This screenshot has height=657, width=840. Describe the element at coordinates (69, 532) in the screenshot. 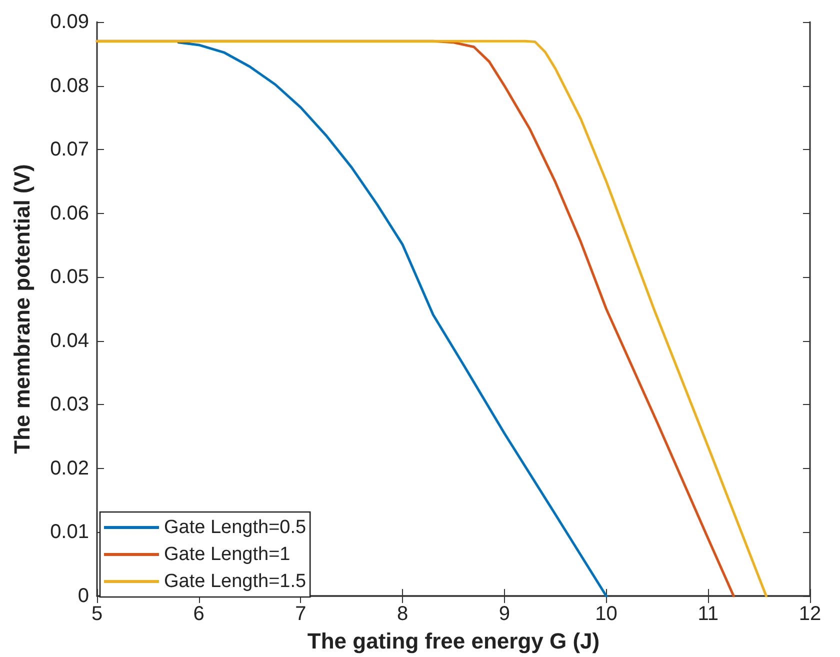

I see `y-tick-label: 0.01` at that location.